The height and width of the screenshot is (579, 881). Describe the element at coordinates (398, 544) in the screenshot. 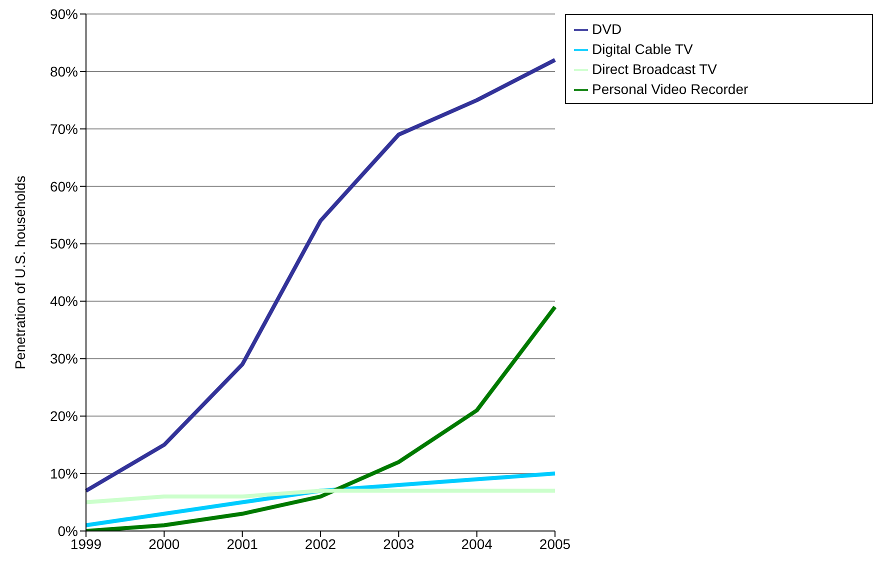

I see `x-tick-label: 2003` at that location.